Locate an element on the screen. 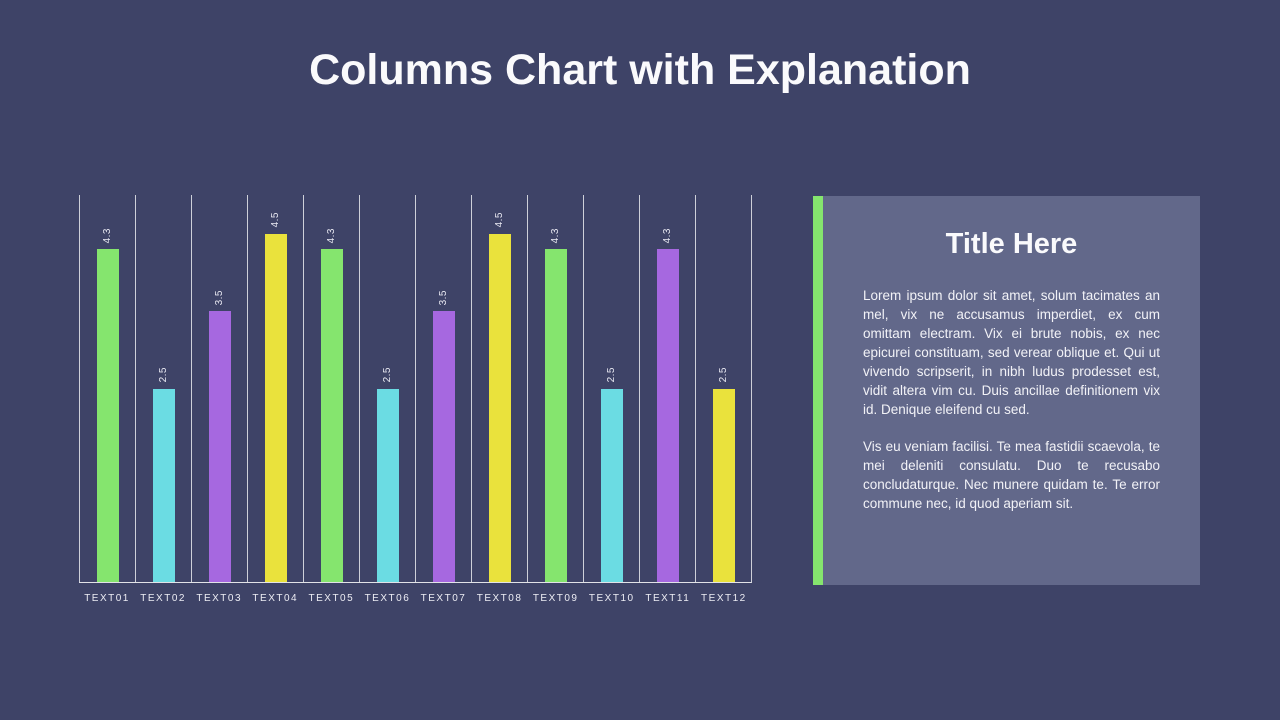 The image size is (1280, 720). x-axis-label: TEXT12 is located at coordinates (724, 598).